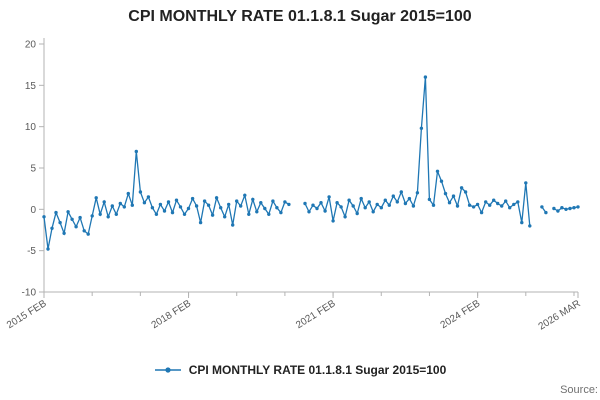 The width and height of the screenshot is (600, 400). Describe the element at coordinates (31, 127) in the screenshot. I see `svg-text: 10` at that location.